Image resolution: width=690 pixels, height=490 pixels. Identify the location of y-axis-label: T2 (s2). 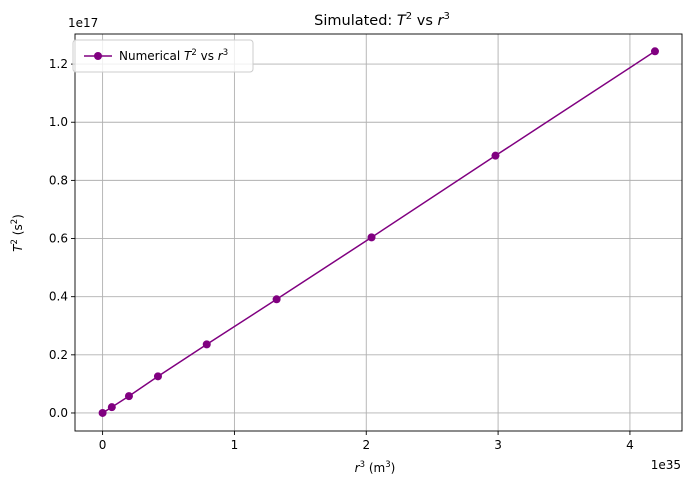
(17, 233).